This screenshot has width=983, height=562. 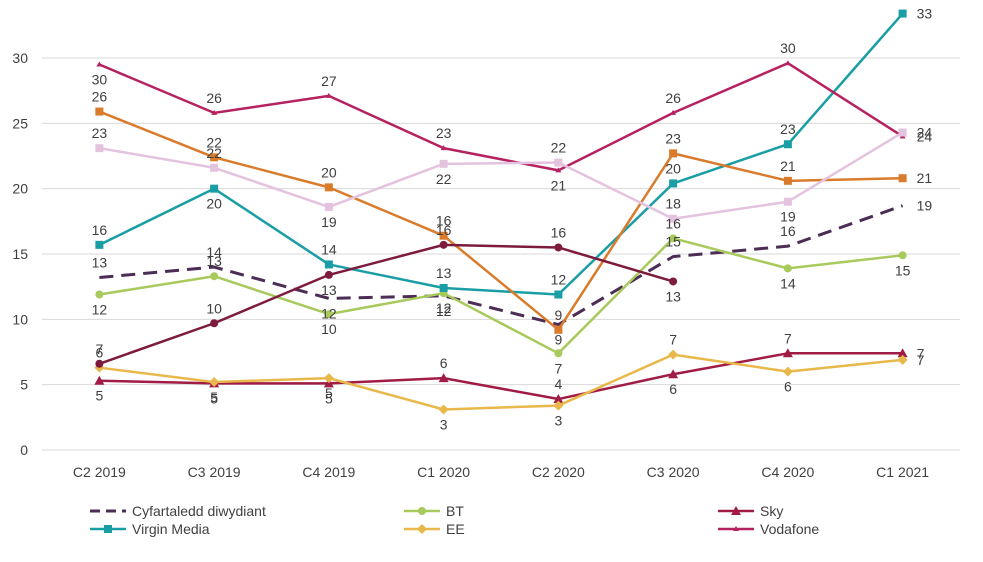 What do you see at coordinates (903, 270) in the screenshot?
I see `data-label-1-7: 15` at bounding box center [903, 270].